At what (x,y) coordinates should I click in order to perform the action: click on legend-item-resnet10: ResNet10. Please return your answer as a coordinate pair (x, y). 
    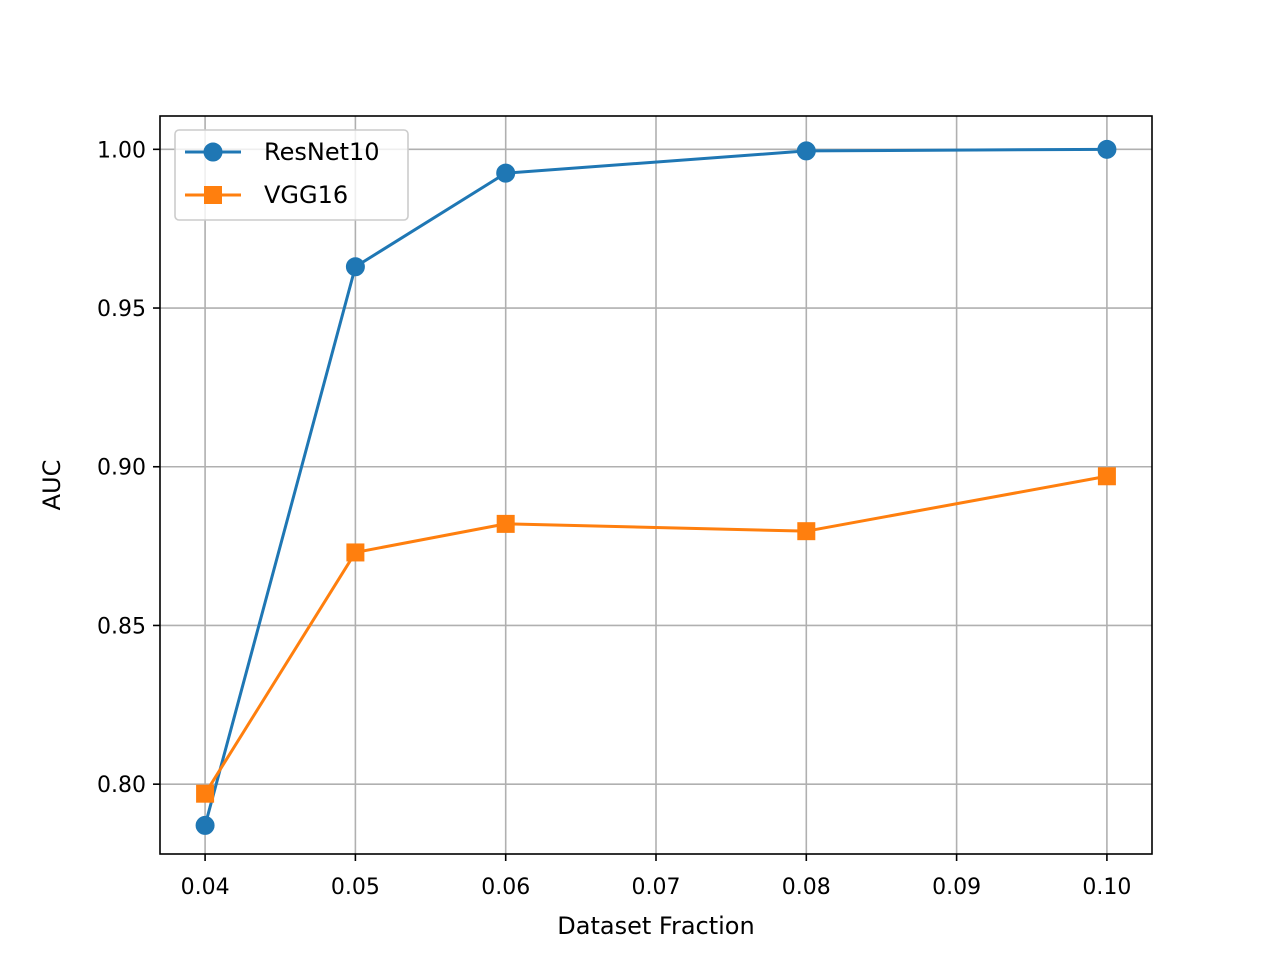
    Looking at the image, I should click on (282, 152).